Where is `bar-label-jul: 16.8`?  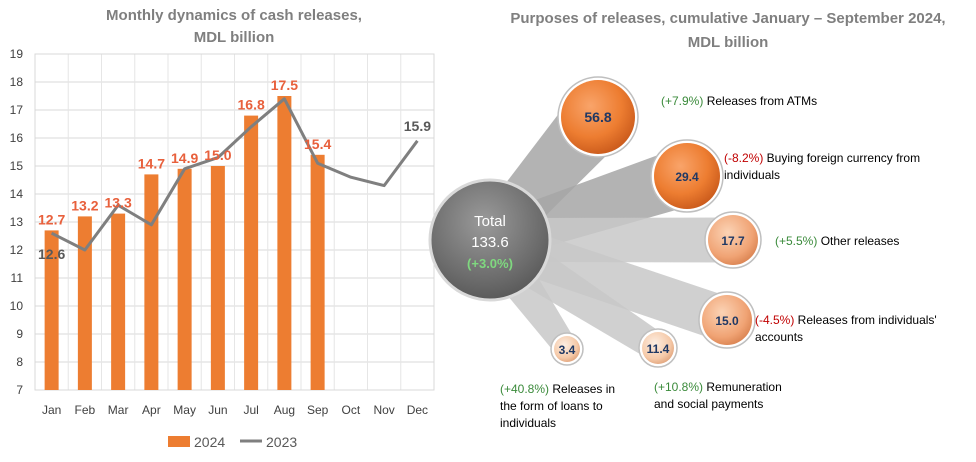 bar-label-jul: 16.8 is located at coordinates (251, 105).